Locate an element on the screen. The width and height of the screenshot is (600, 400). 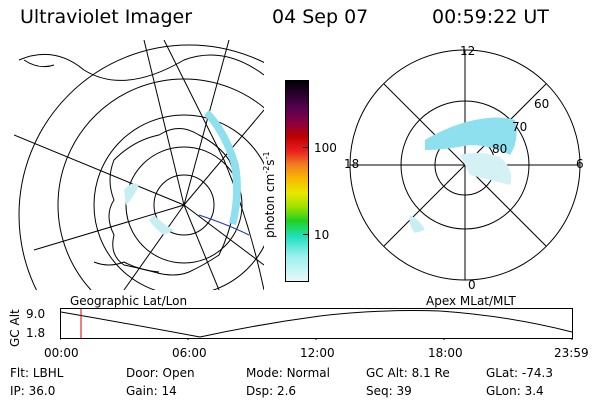
colorbar-tick-100: 100 is located at coordinates (325, 148).